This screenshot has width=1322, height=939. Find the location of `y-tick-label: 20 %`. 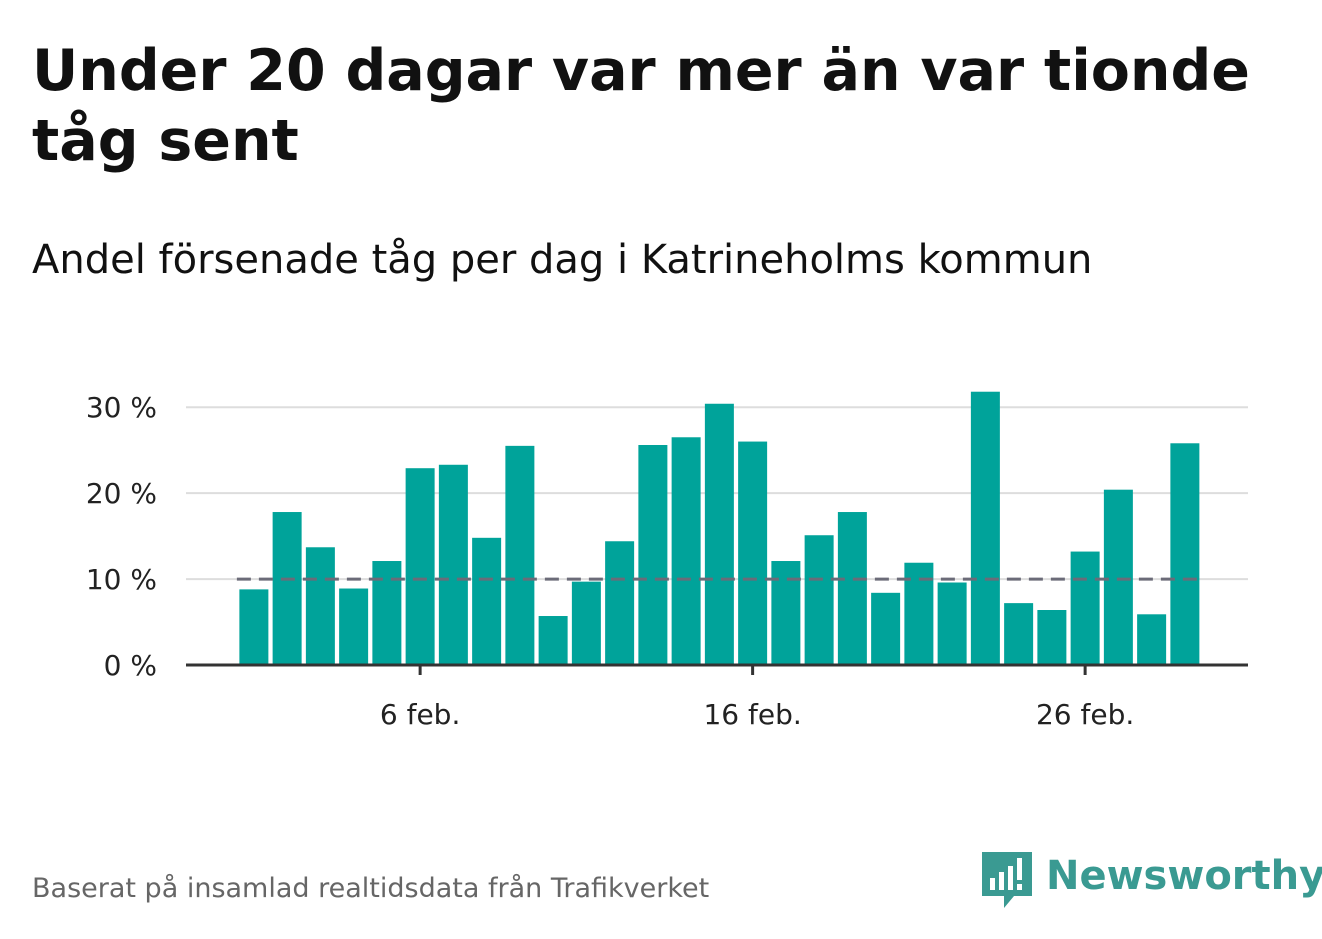

y-tick-label: 20 % is located at coordinates (121, 493).